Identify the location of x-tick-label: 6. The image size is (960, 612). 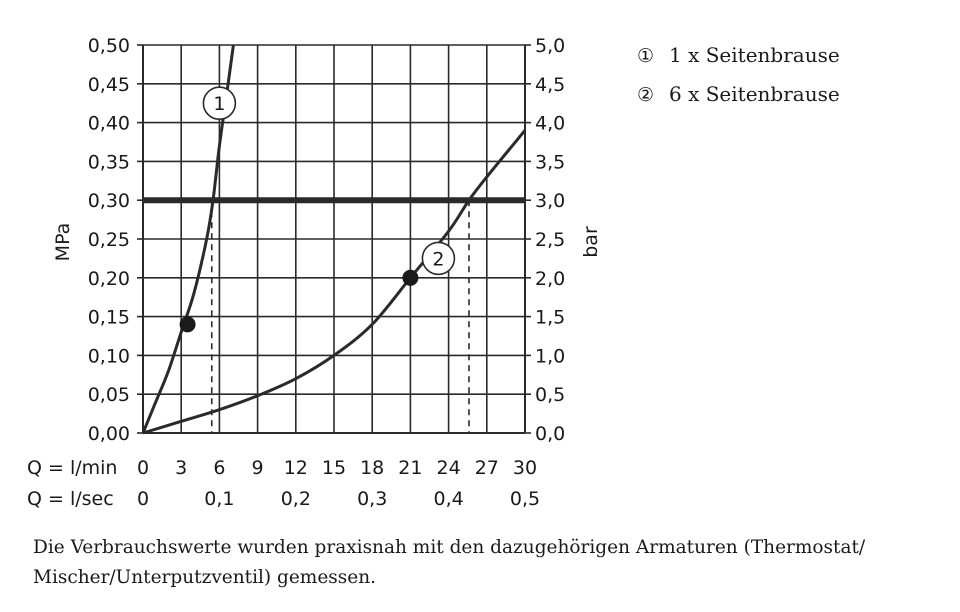
(219, 468).